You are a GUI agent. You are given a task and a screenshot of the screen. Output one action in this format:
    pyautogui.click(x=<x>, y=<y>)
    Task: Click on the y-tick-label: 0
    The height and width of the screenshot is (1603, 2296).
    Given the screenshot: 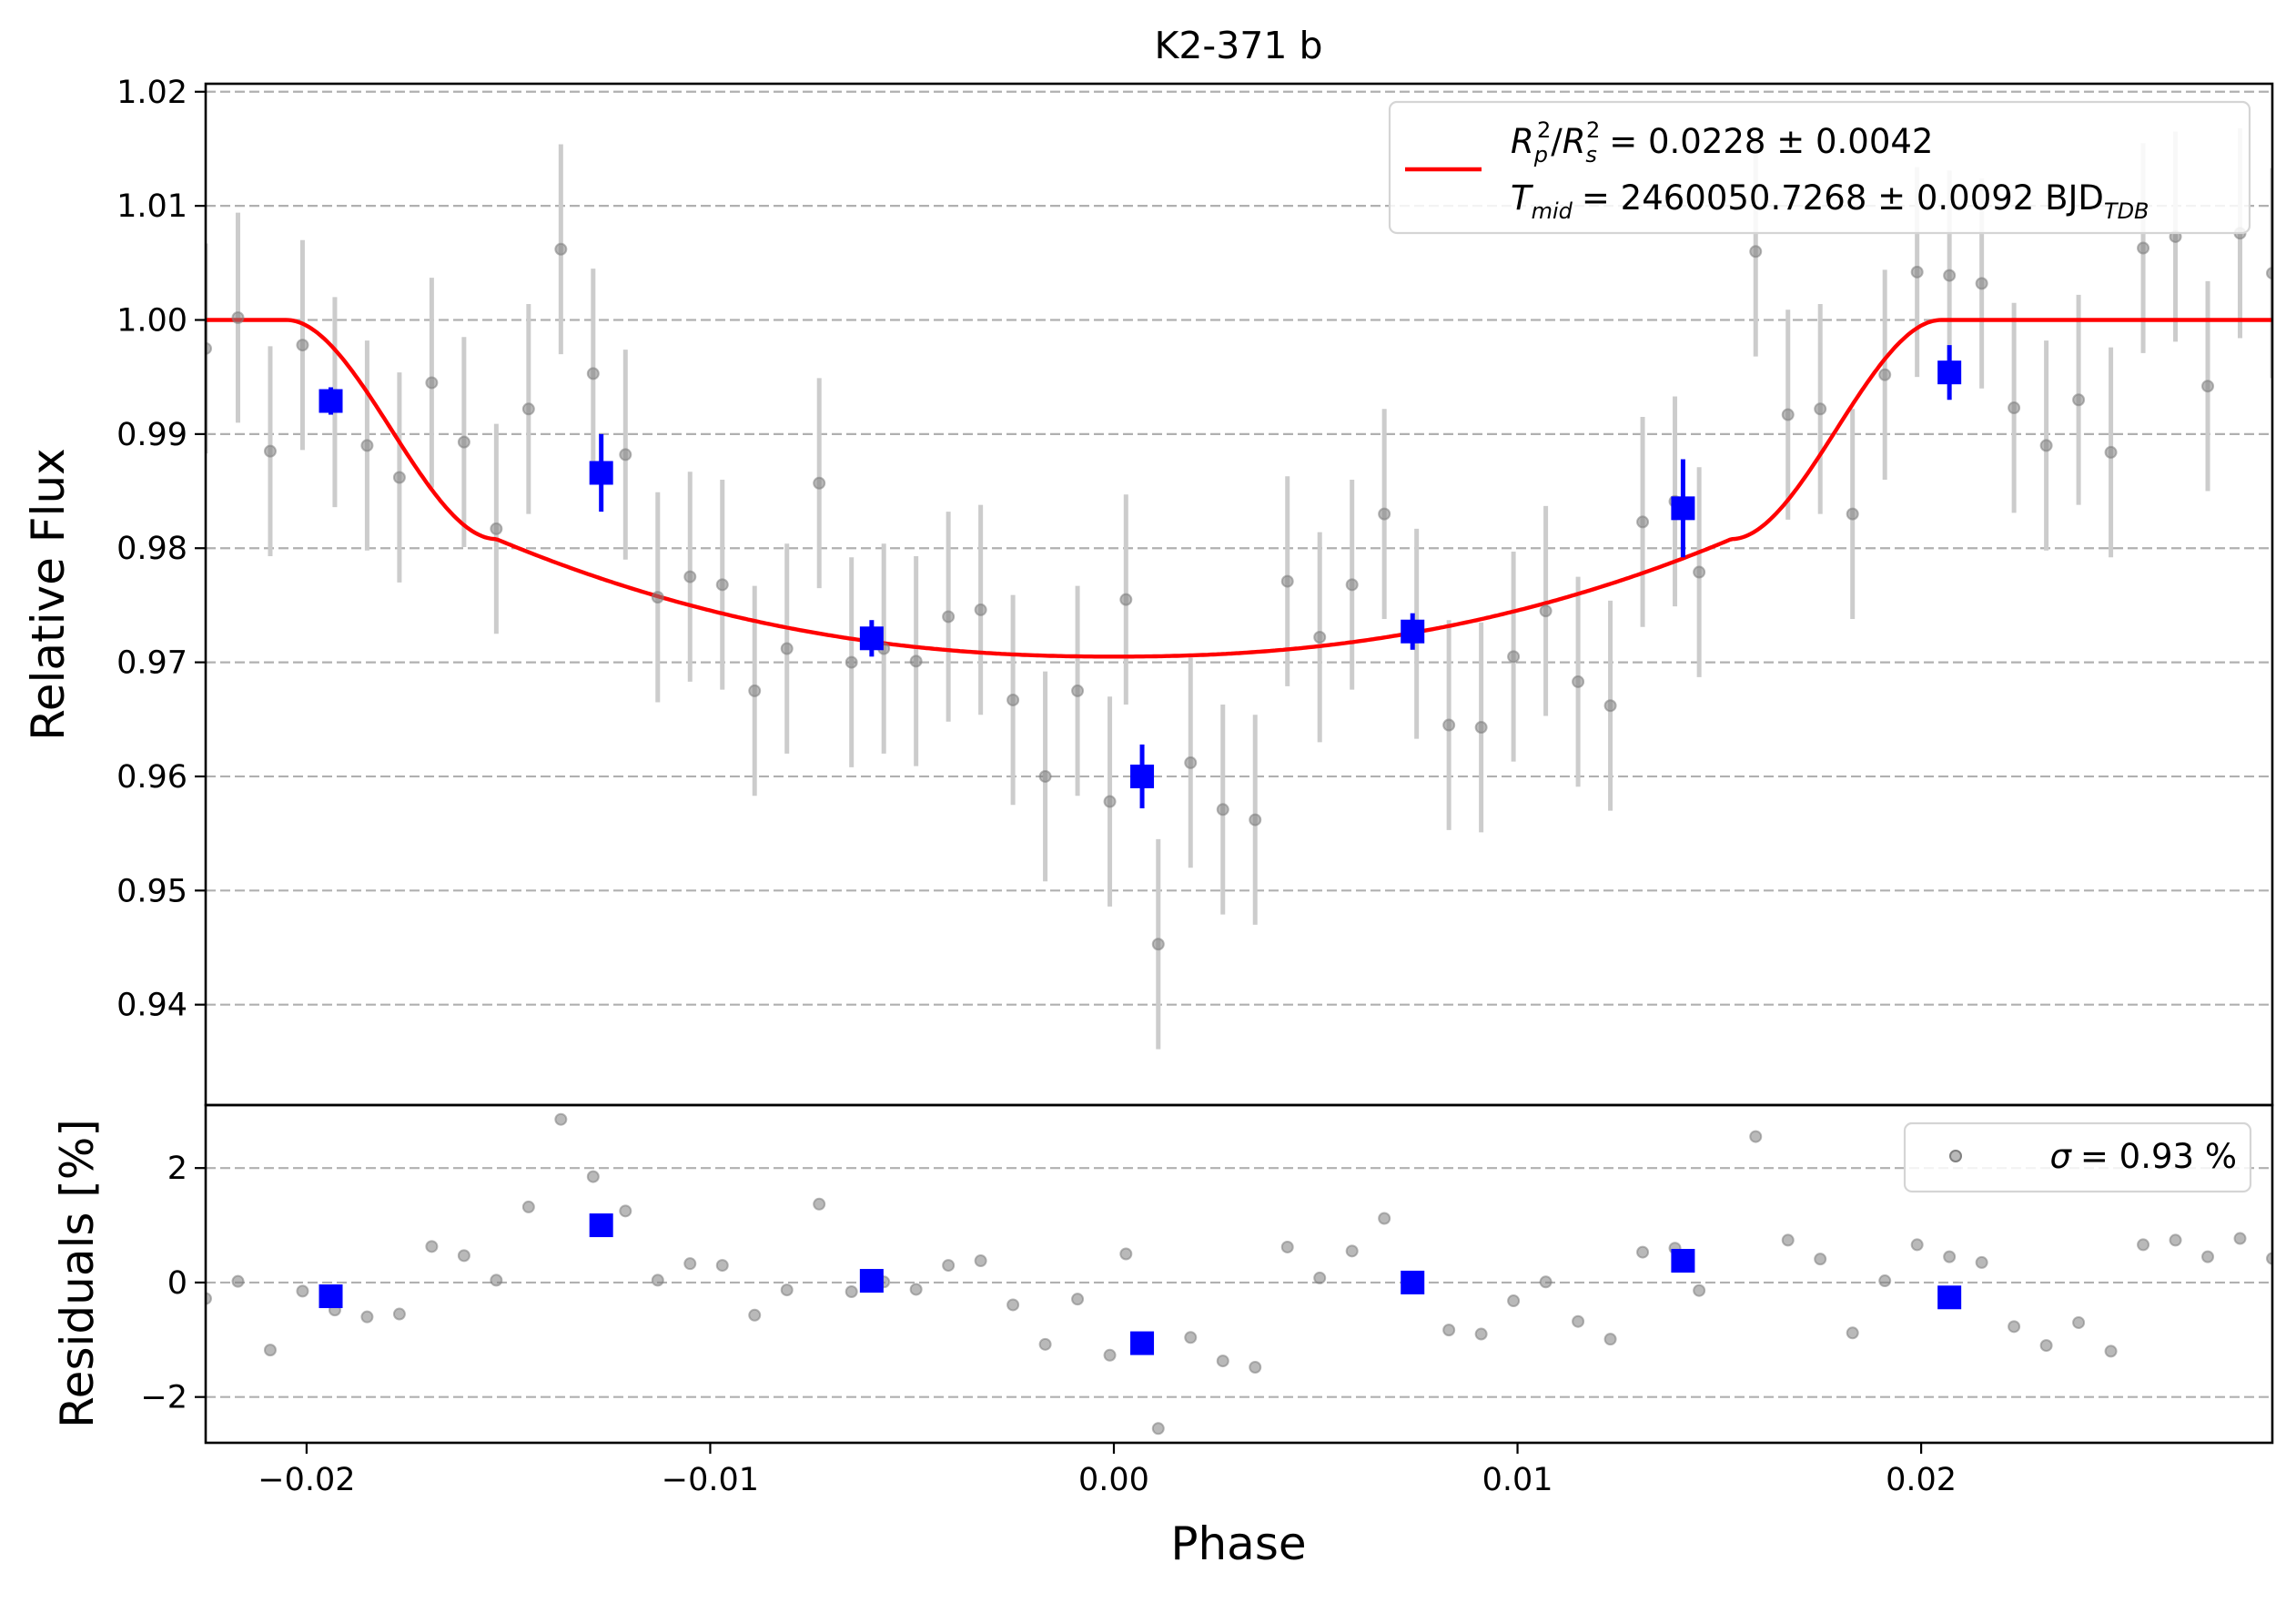 What is the action you would take?
    pyautogui.click(x=177, y=1283)
    